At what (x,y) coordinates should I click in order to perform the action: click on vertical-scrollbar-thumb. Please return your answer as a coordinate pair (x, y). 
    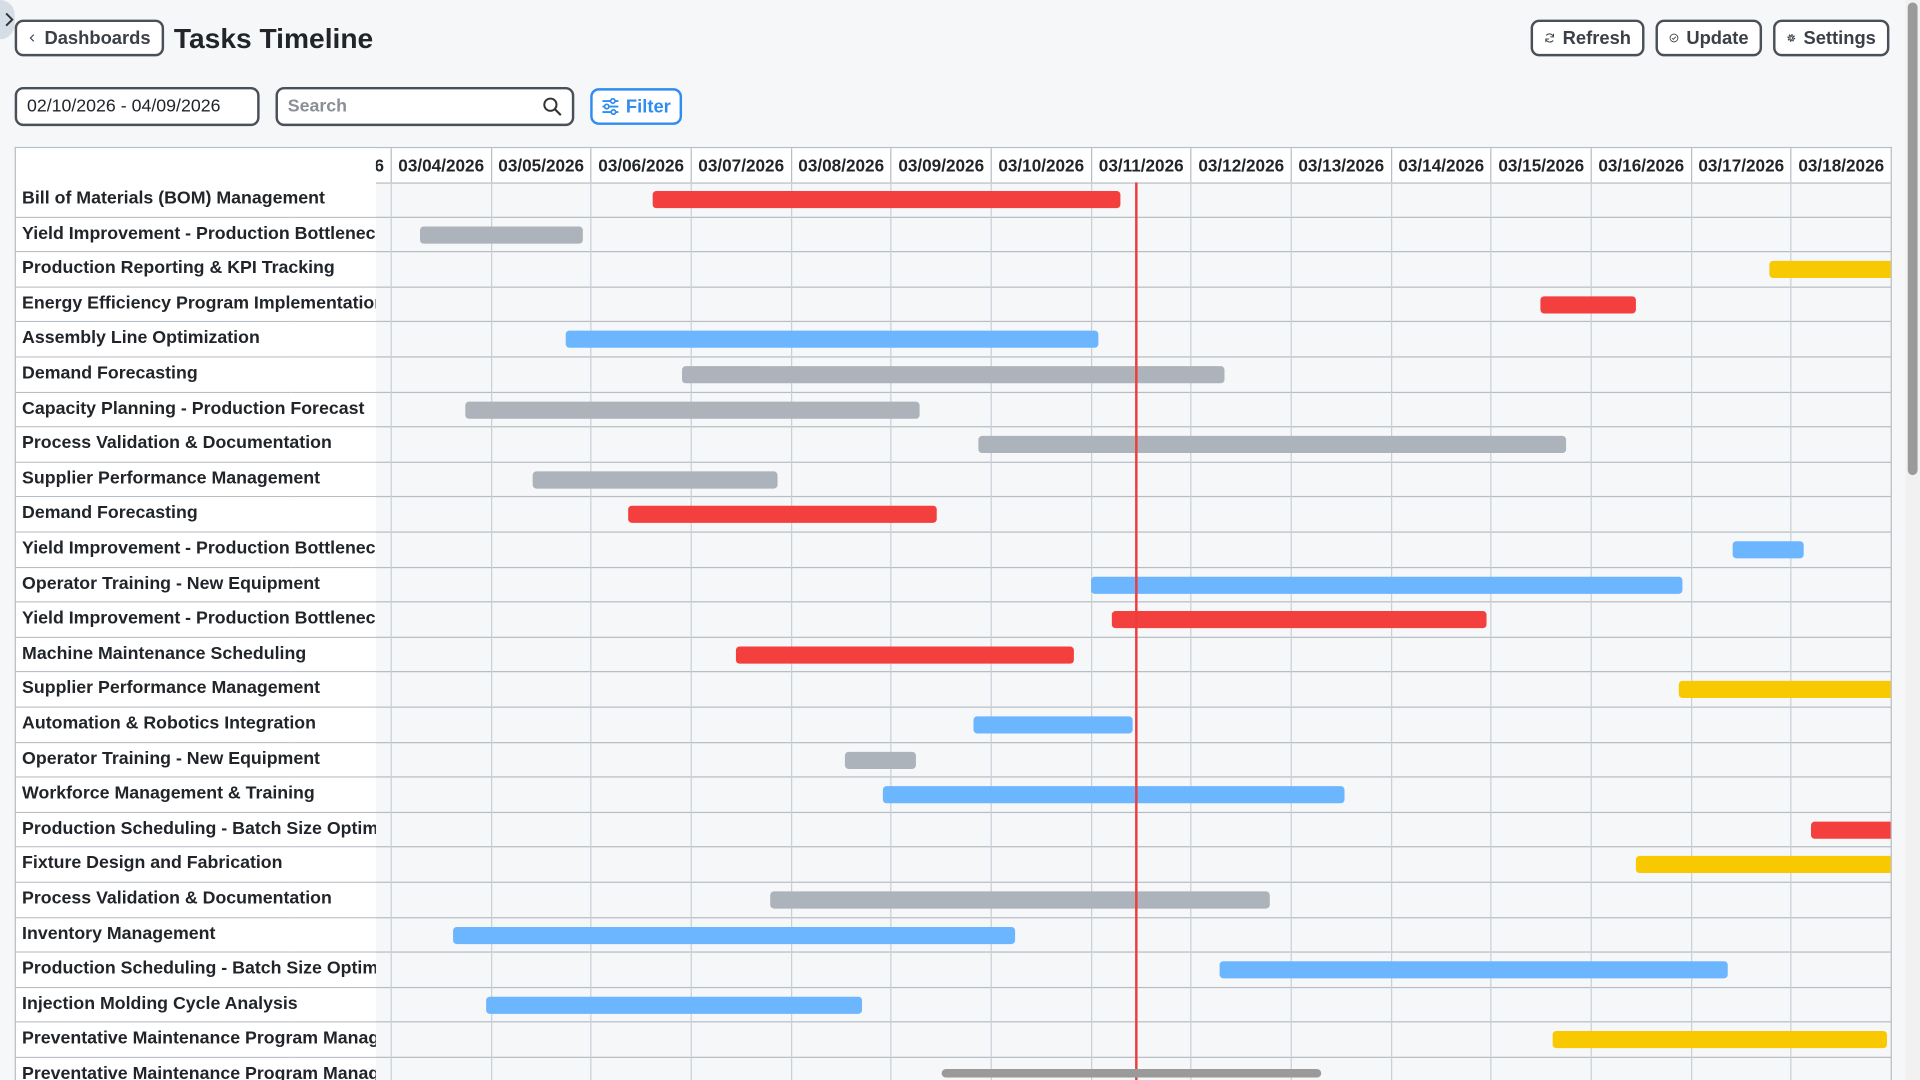
    Looking at the image, I should click on (1912, 239).